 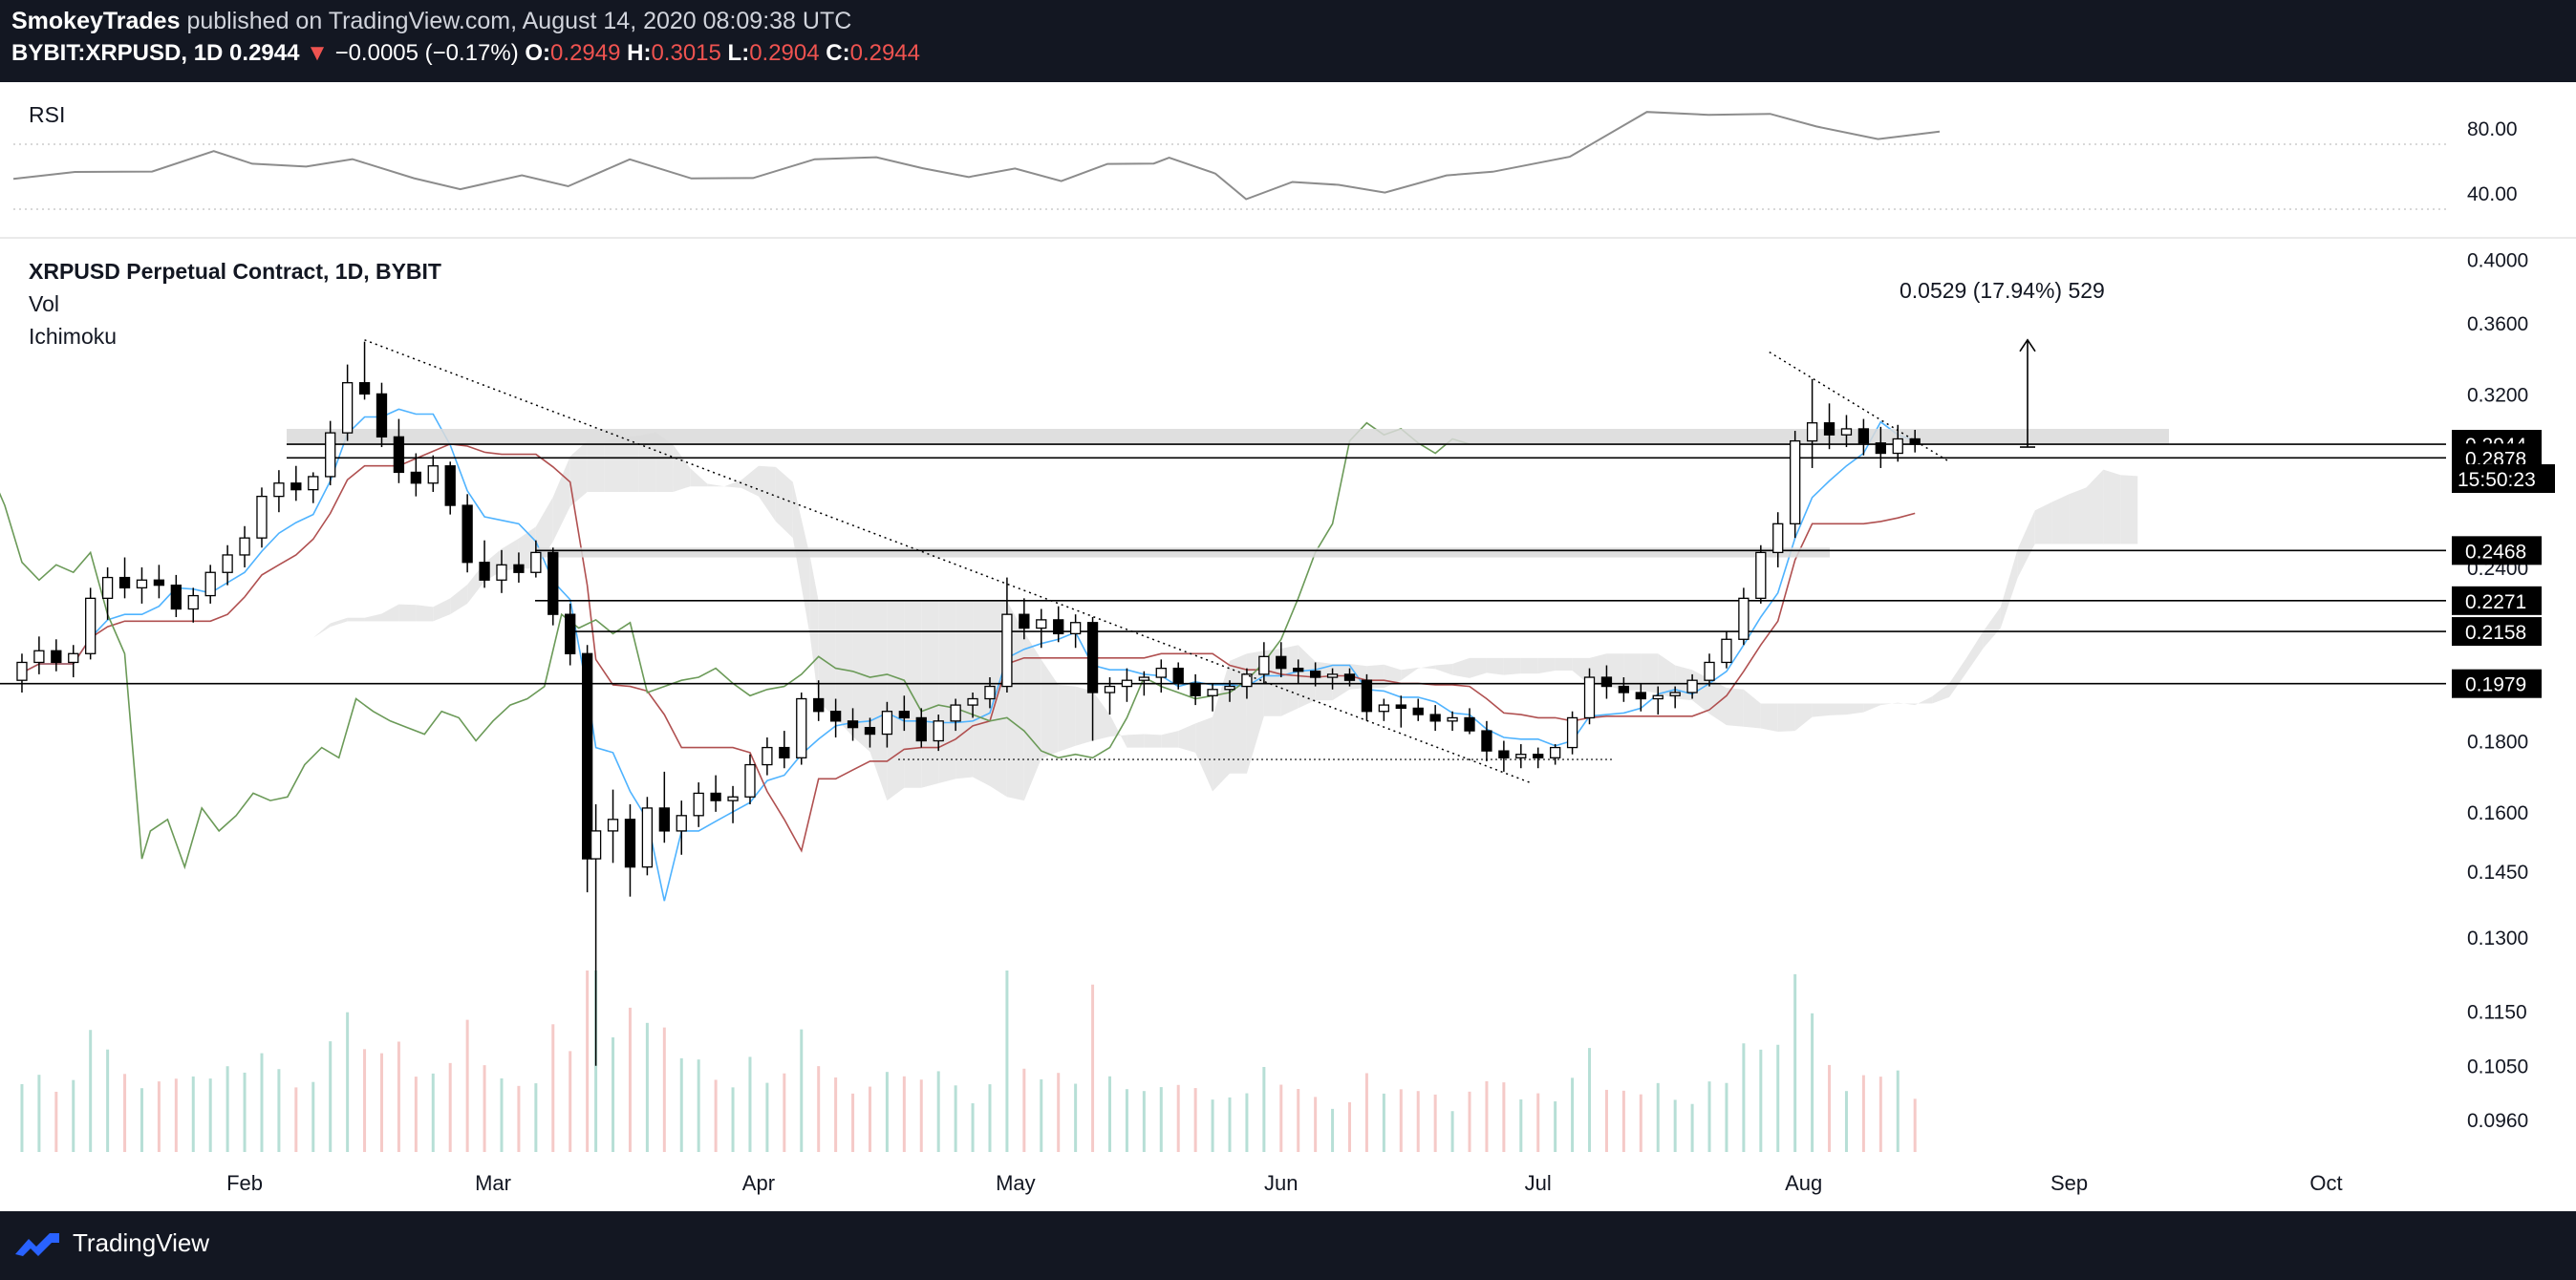 I want to click on low-value: 0.2904, so click(x=784, y=53).